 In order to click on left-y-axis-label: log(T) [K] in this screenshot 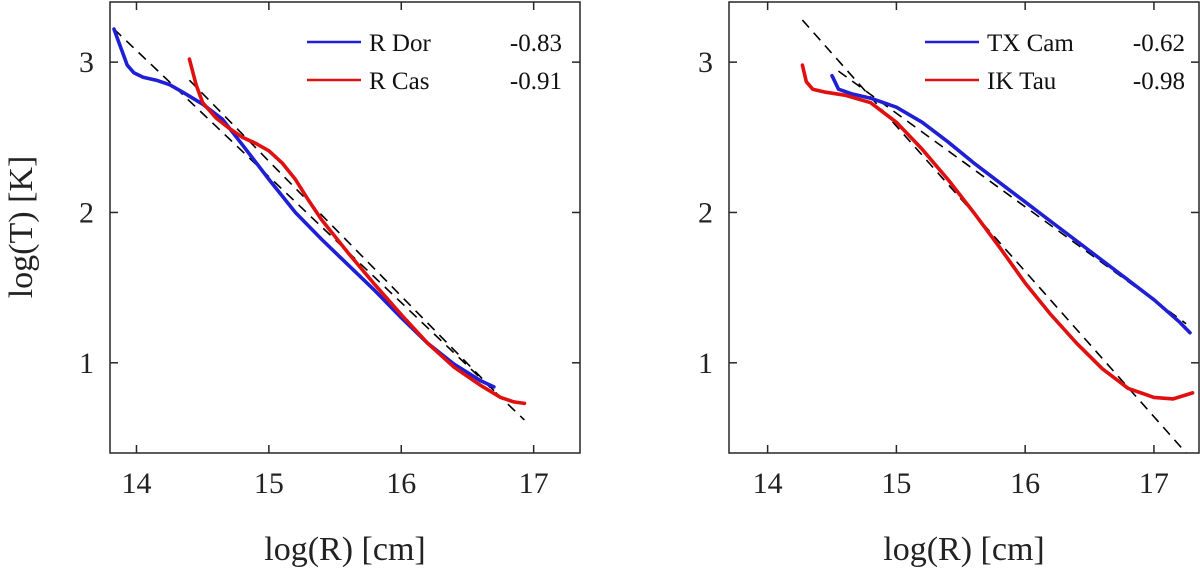, I will do `click(21, 227)`.